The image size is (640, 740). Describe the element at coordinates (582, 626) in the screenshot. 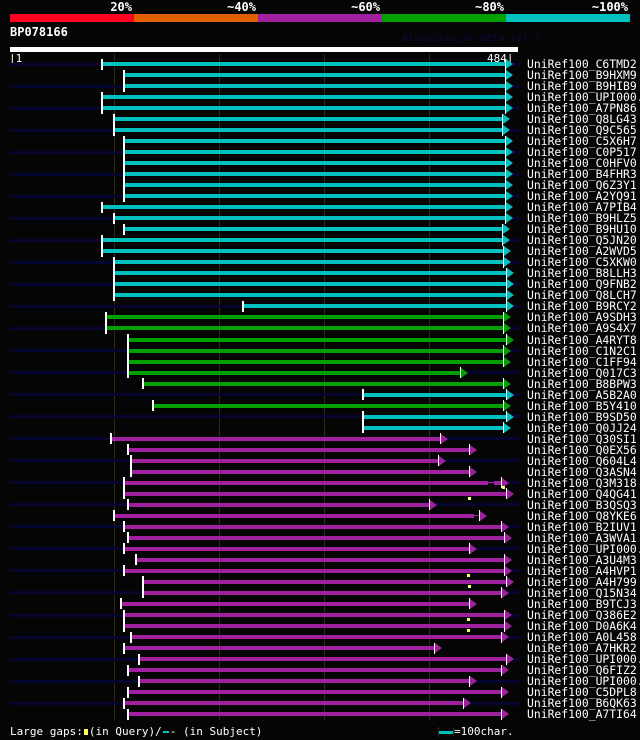

I see `hit-label: UniRef100_D0A6K4` at that location.